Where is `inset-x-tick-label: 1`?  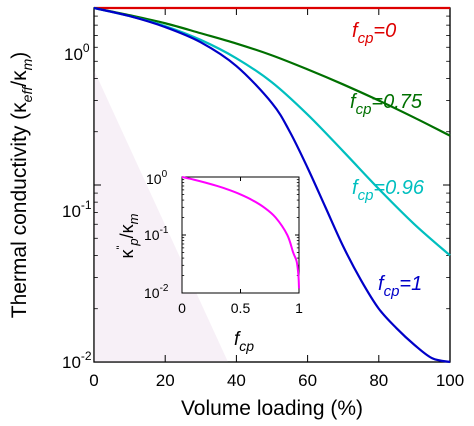 inset-x-tick-label: 1 is located at coordinates (299, 308).